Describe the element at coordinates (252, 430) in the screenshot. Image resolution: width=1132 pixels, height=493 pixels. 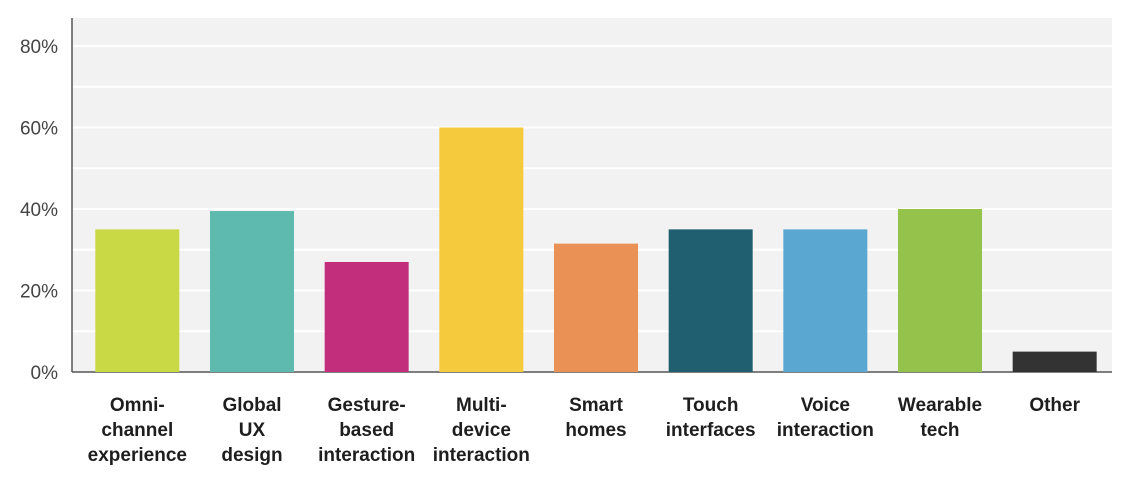
I see `x-category-label: UX` at that location.